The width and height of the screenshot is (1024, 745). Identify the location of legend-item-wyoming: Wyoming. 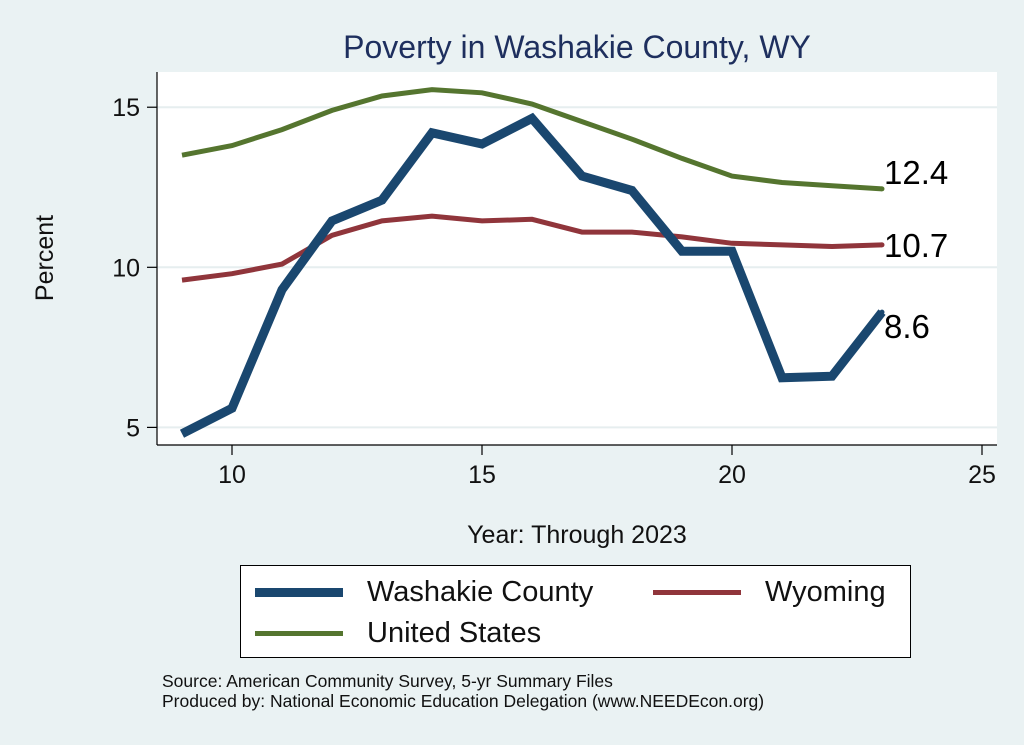
(769, 592).